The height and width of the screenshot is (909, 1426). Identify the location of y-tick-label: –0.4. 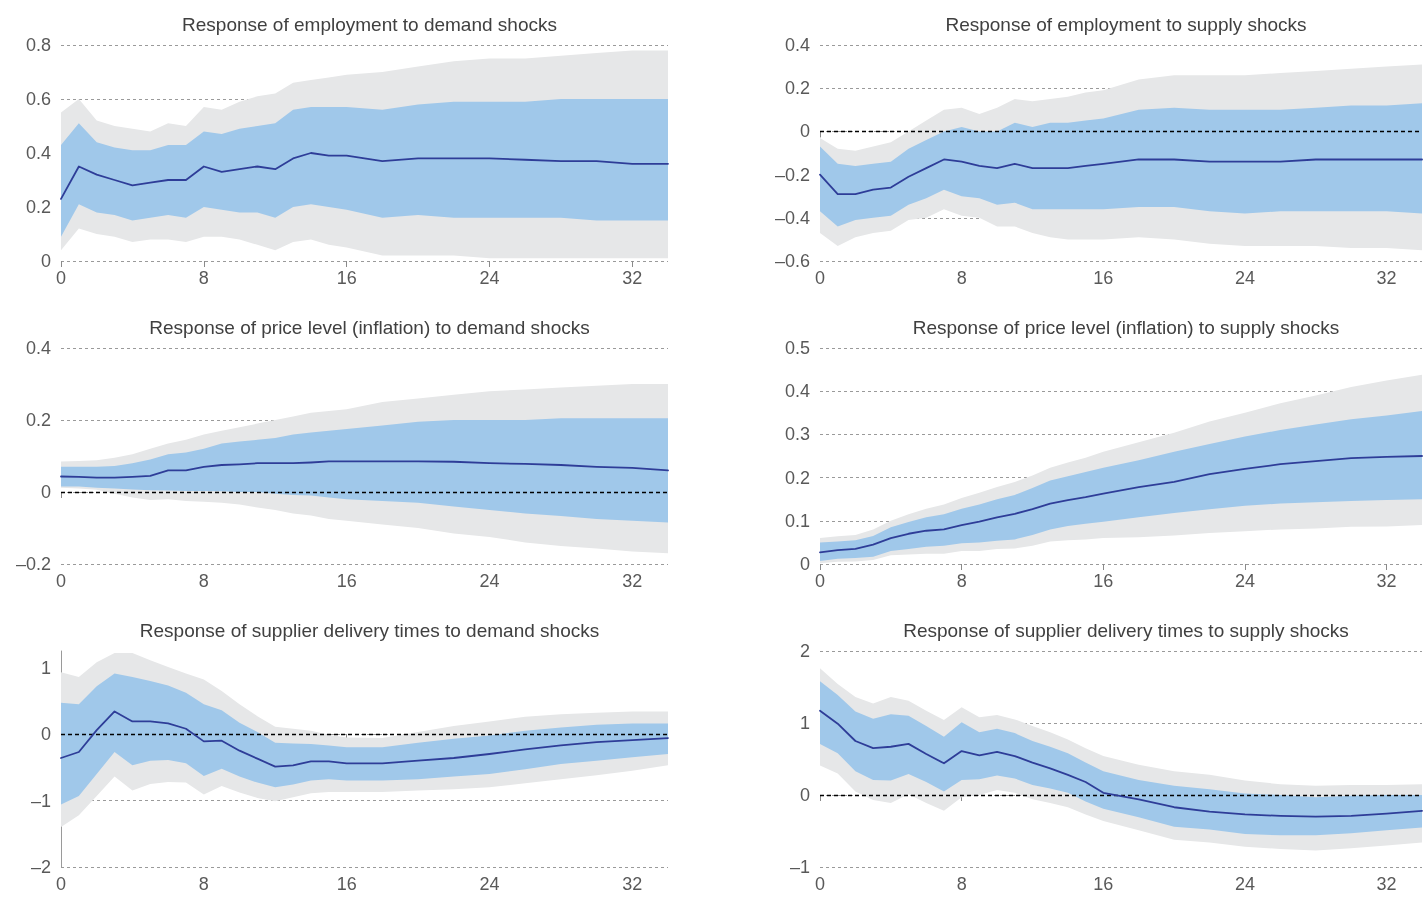
(792, 217).